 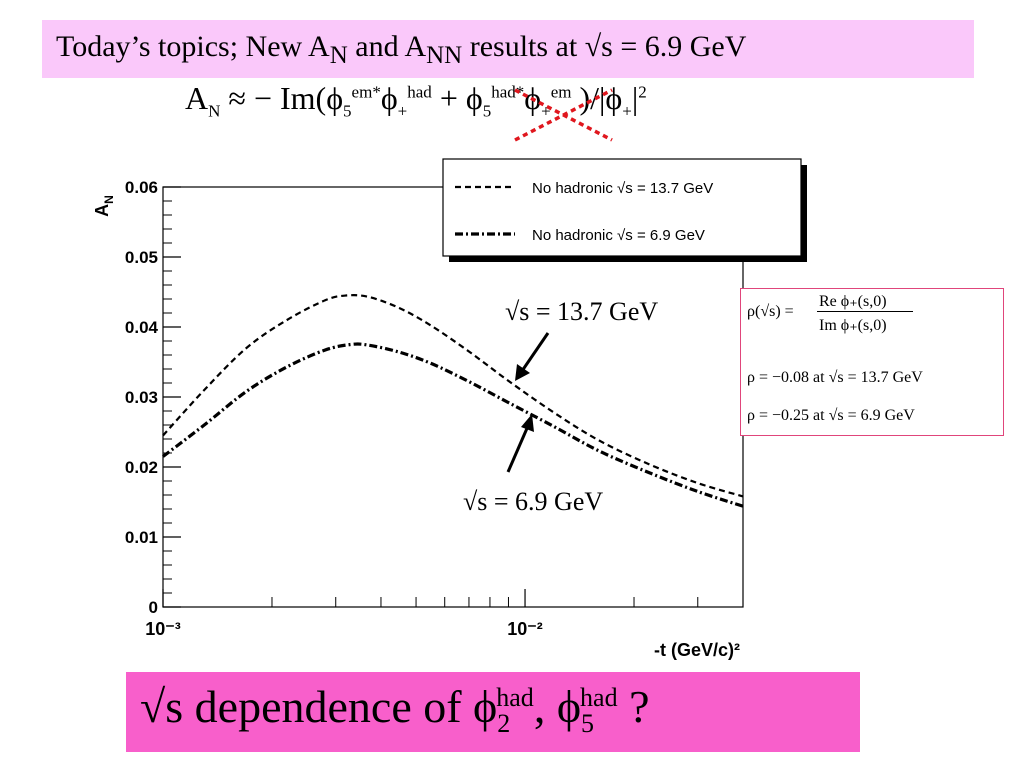 What do you see at coordinates (853, 325) in the screenshot?
I see `rho-def-den: Im ϕ₊(s,0)` at bounding box center [853, 325].